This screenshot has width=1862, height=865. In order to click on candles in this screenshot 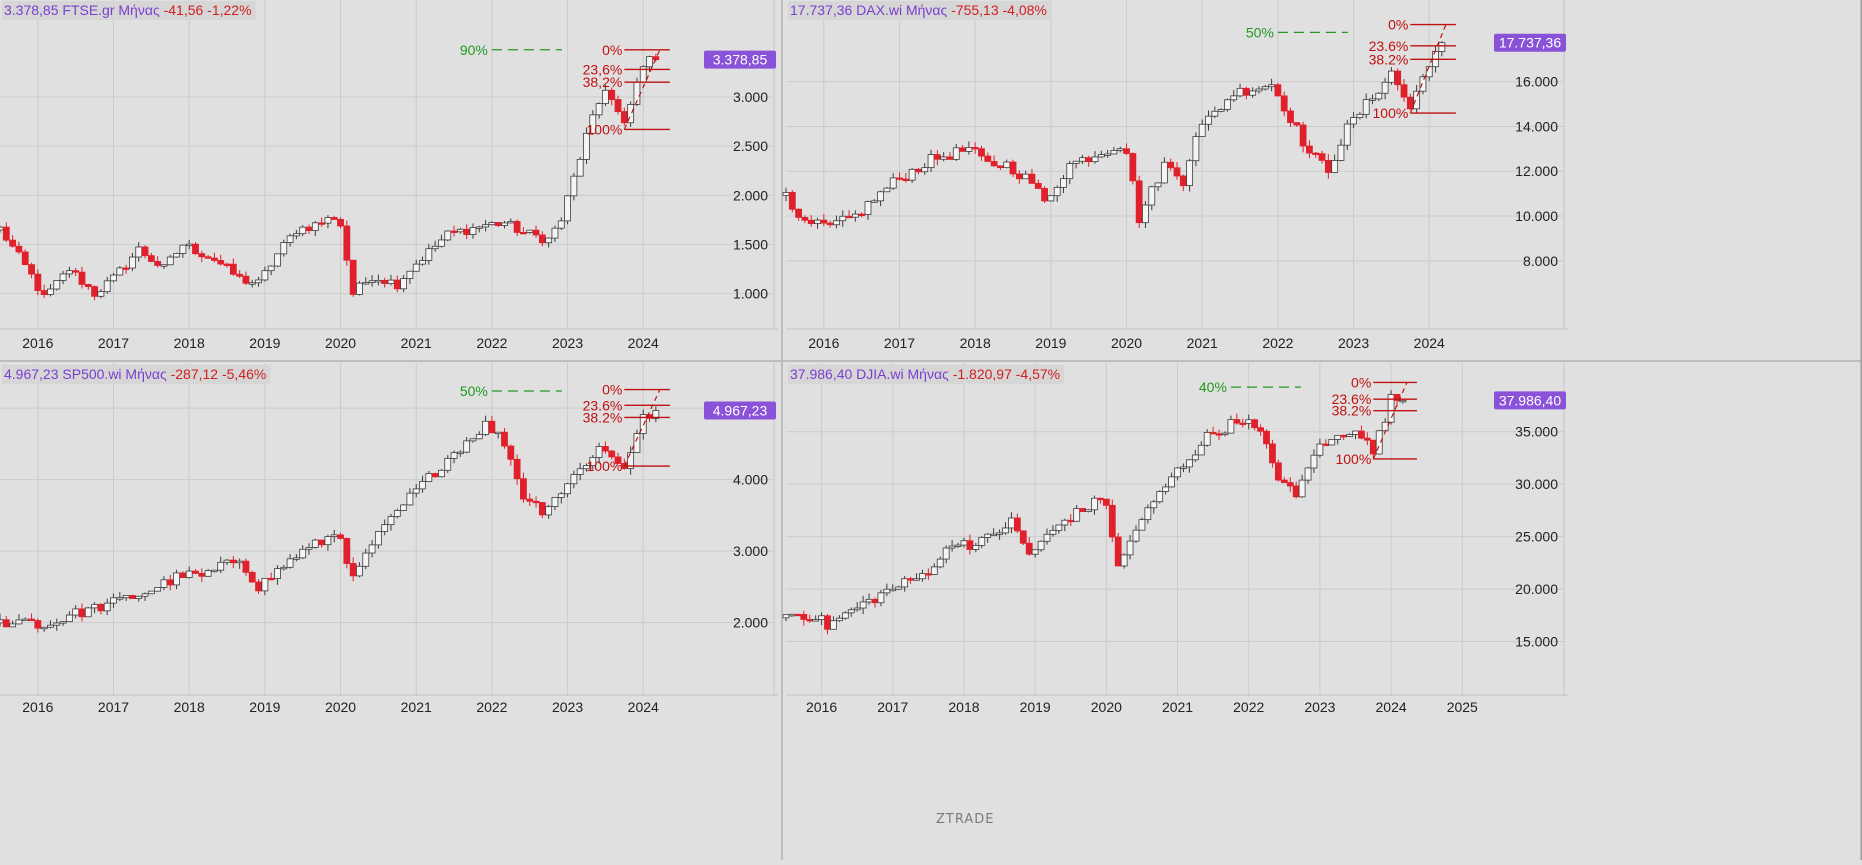, I will do `click(1094, 512)`.